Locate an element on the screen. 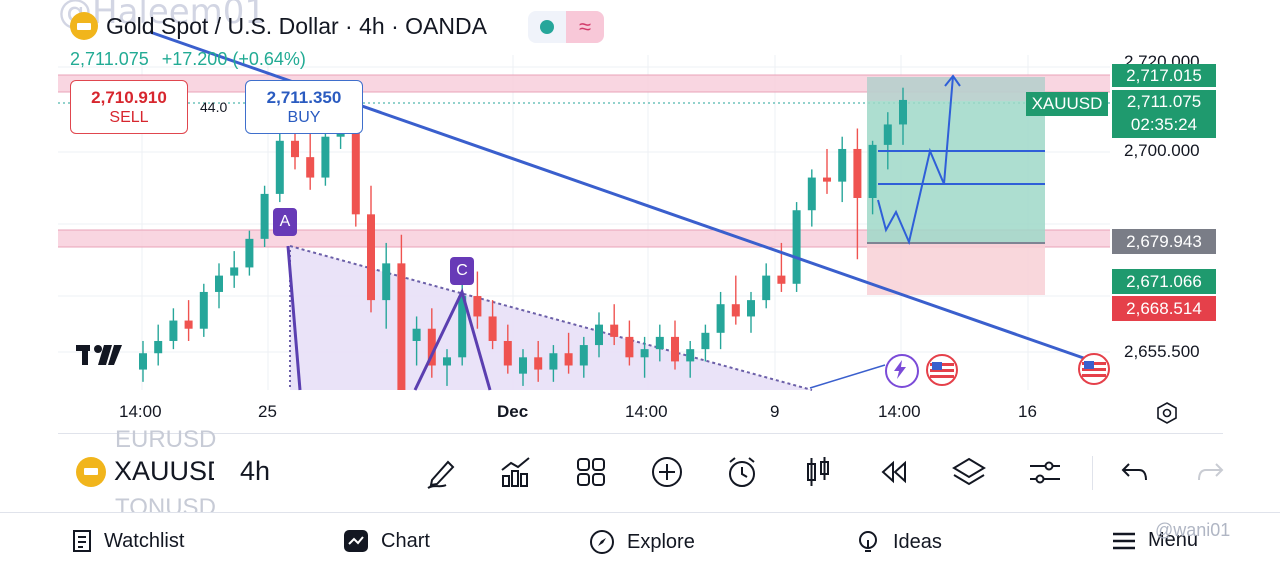 The image size is (1280, 568). nav-chart: Chart is located at coordinates (386, 541).